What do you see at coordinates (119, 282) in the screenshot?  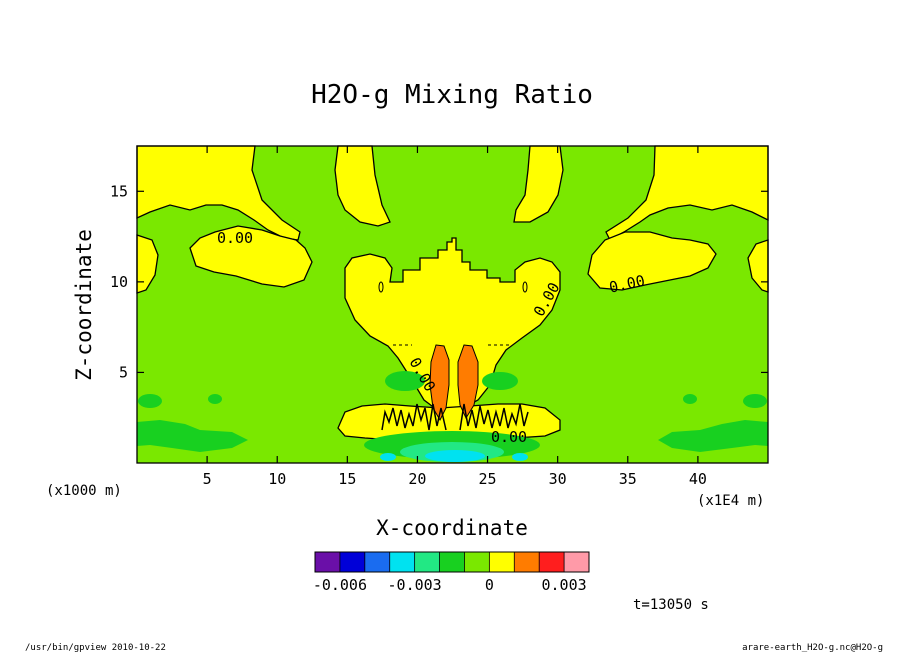 I see `y-tick-label: 10` at bounding box center [119, 282].